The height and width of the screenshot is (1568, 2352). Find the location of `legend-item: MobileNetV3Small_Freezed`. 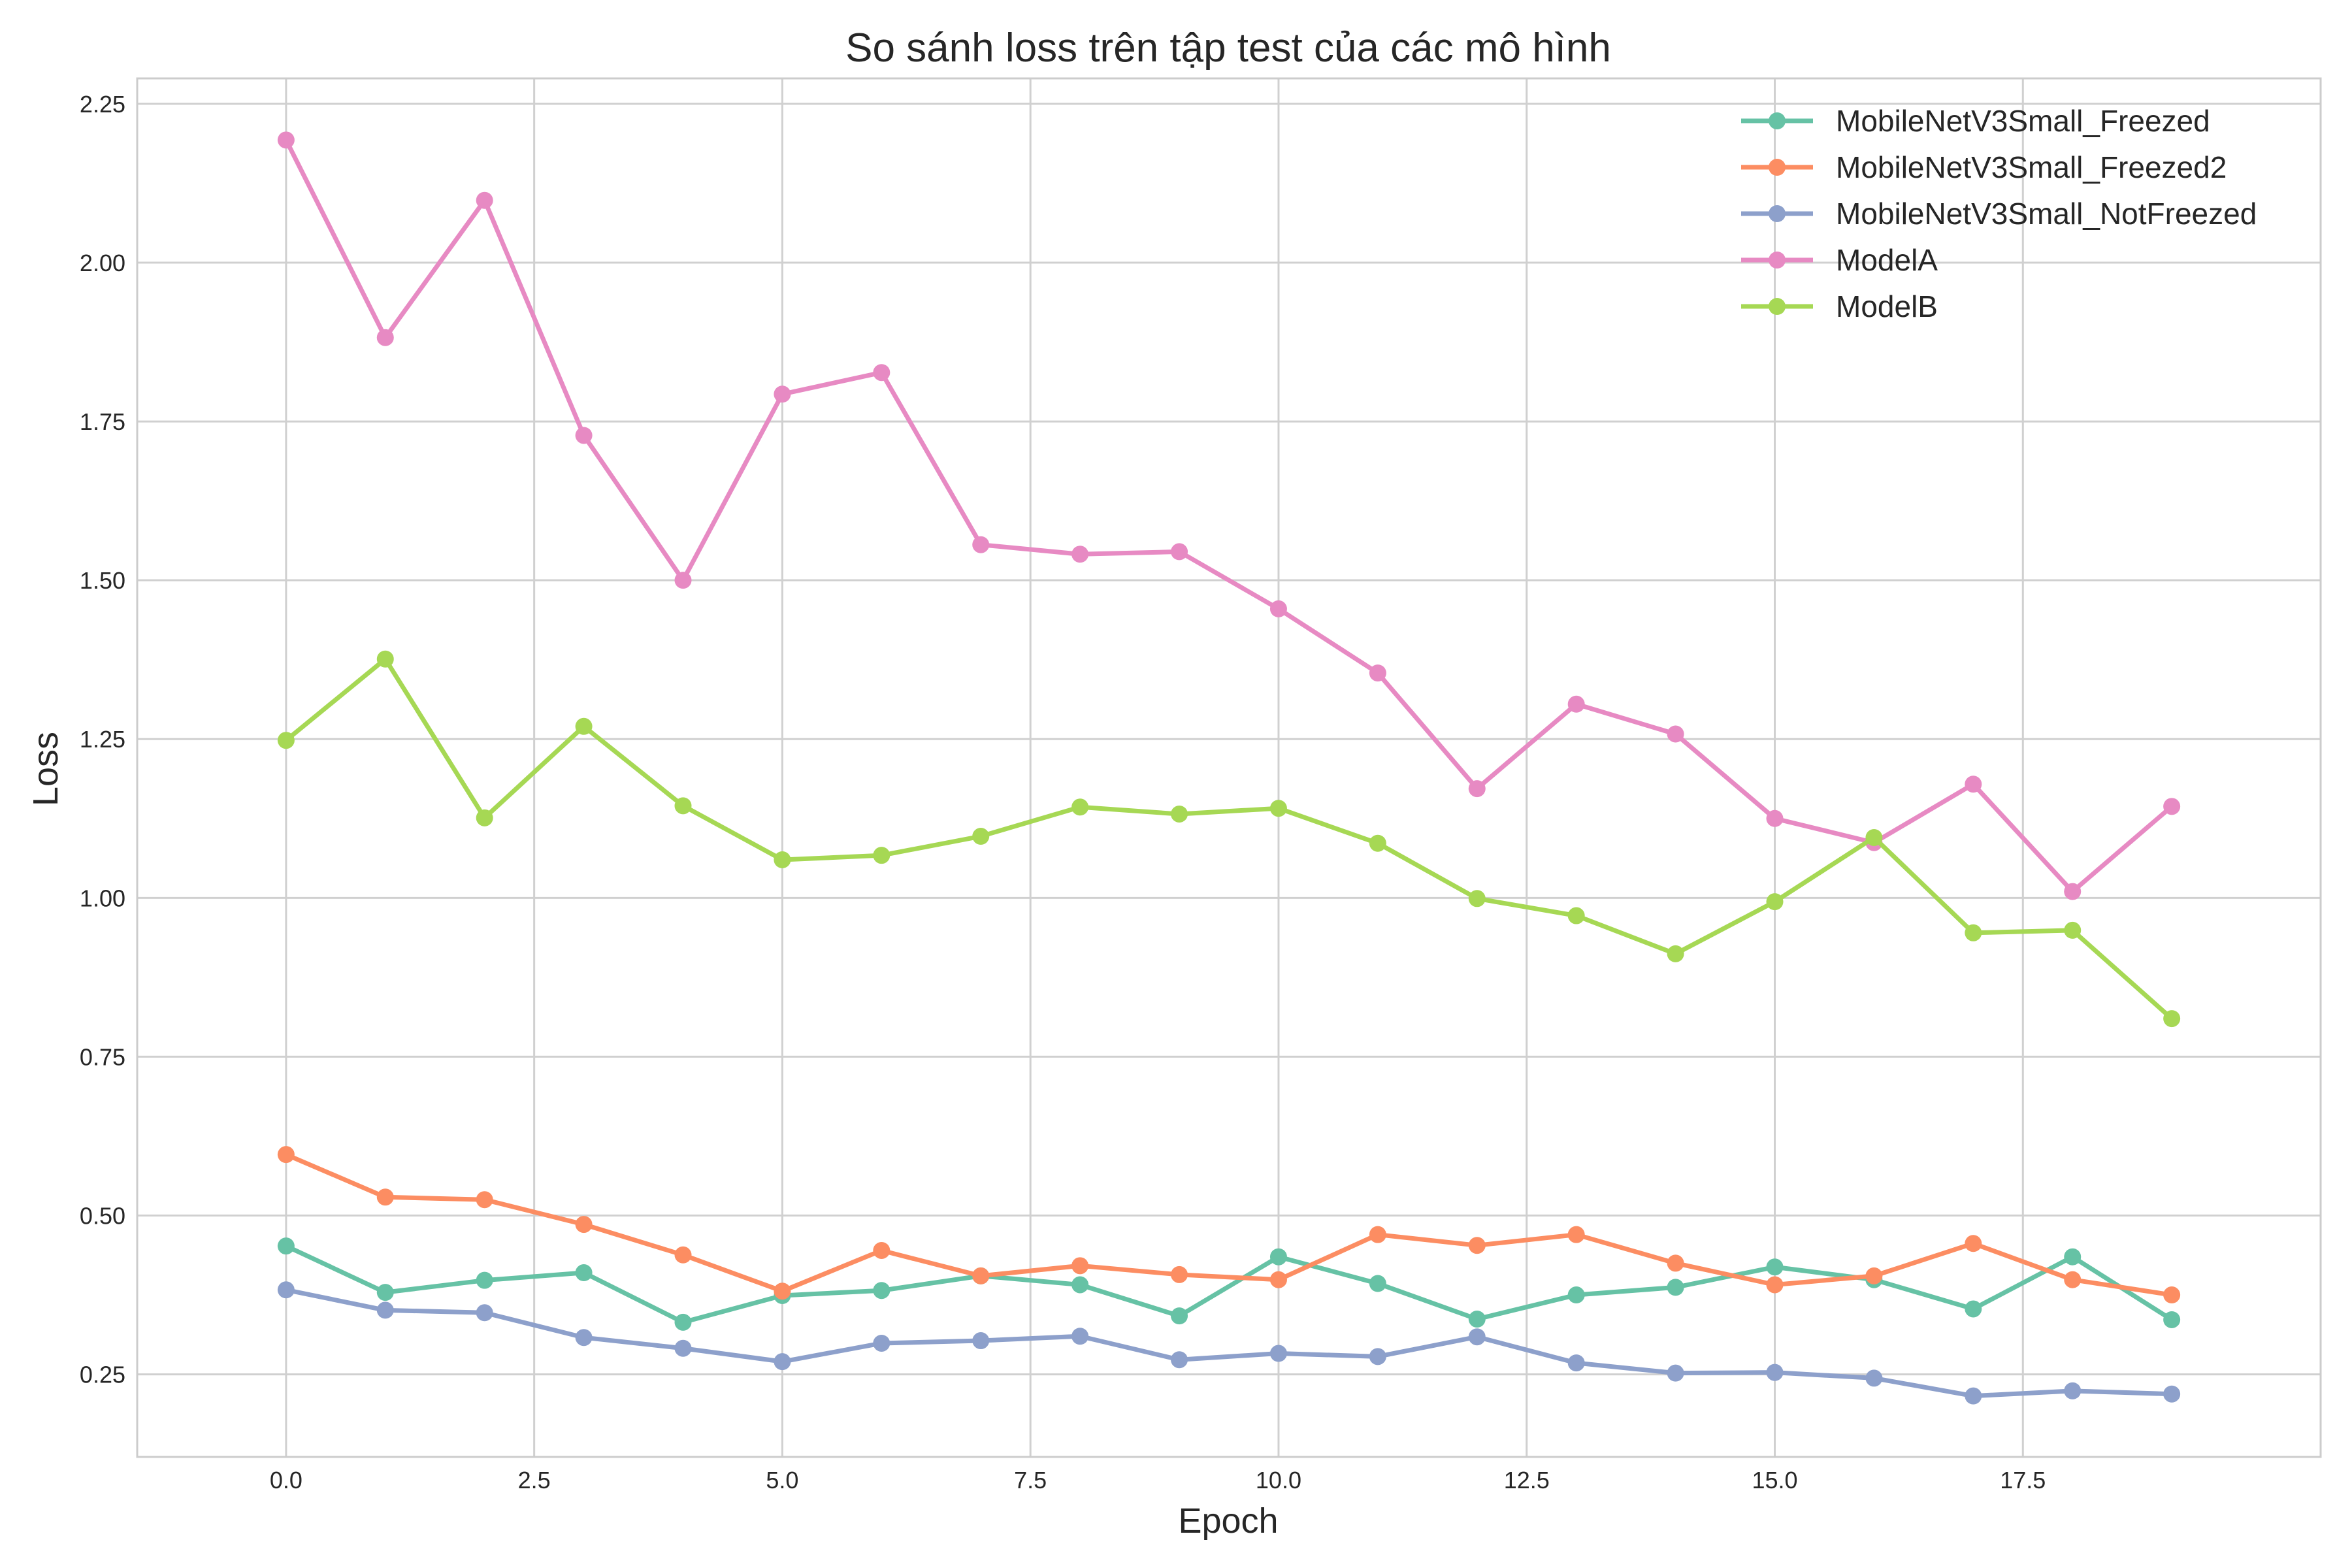

legend-item: MobileNetV3Small_Freezed is located at coordinates (1975, 121).